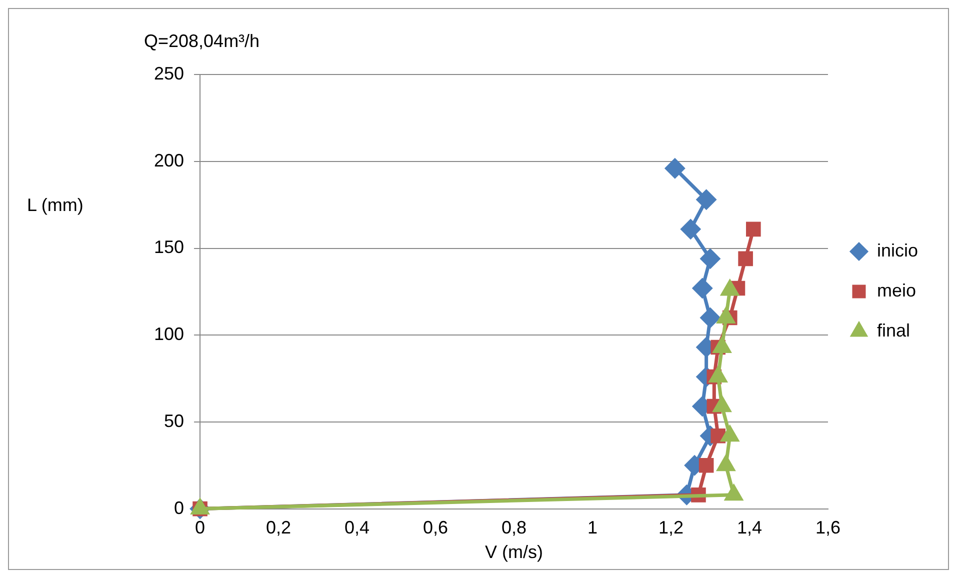 This screenshot has width=957, height=578. I want to click on x-tick-label: 1,6, so click(827, 528).